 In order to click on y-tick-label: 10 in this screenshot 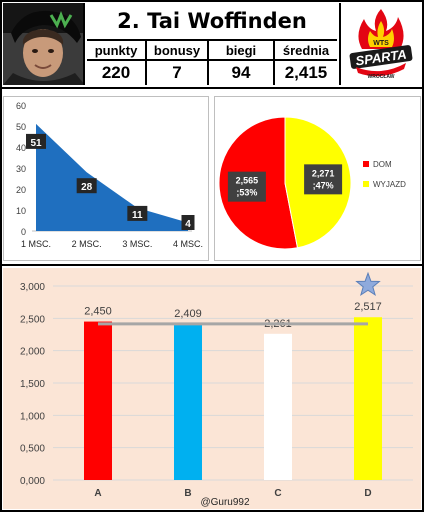, I will do `click(21, 211)`.